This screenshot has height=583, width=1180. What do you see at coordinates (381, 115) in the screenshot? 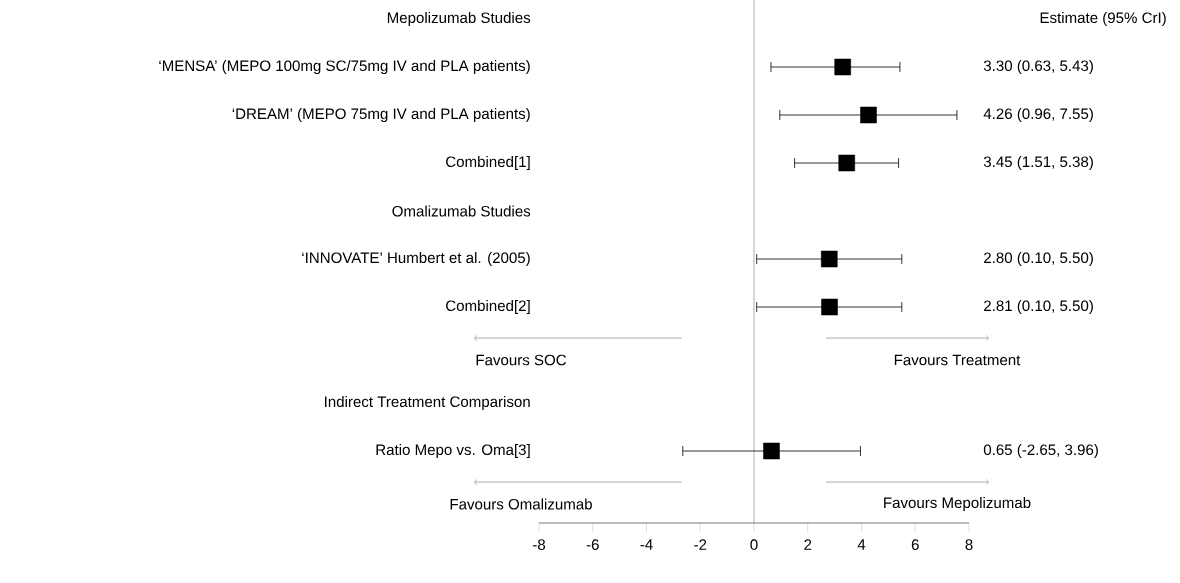
I see `y-tick-label: ‘DREAM’ (MEPO 75mg IV and PLA patients)` at bounding box center [381, 115].